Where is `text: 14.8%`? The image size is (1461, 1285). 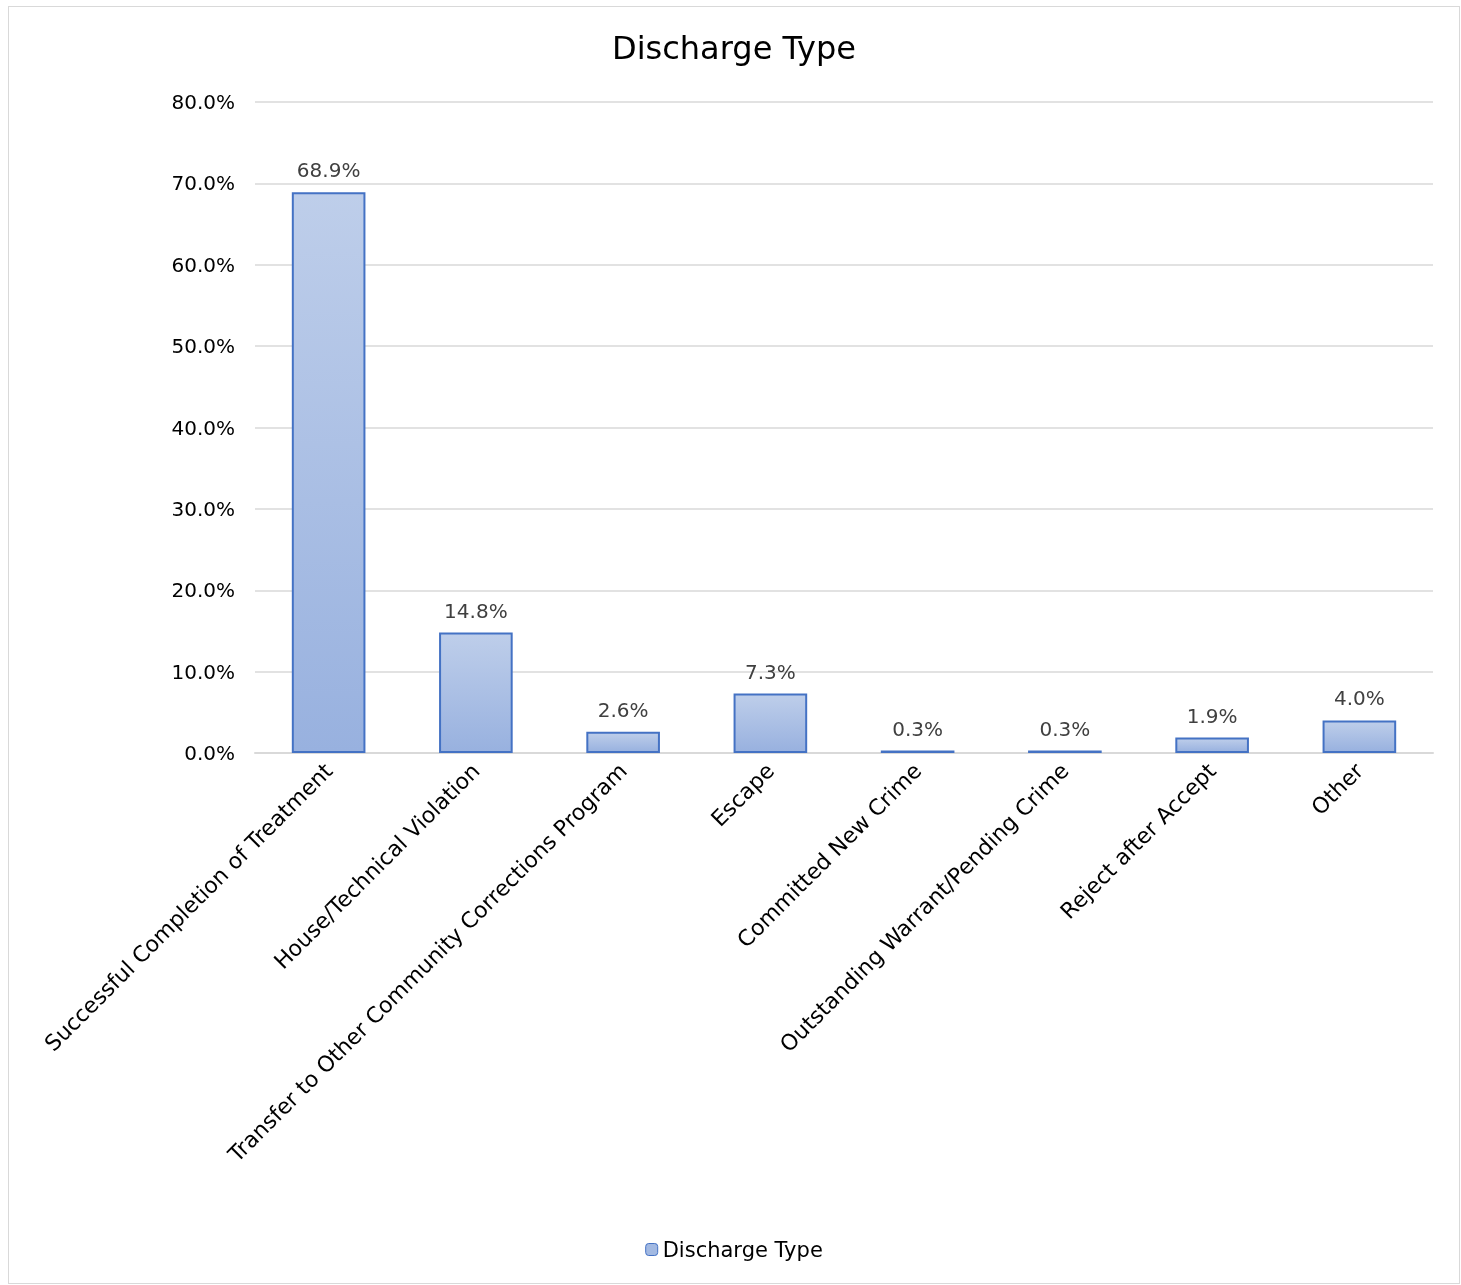 text: 14.8% is located at coordinates (476, 610).